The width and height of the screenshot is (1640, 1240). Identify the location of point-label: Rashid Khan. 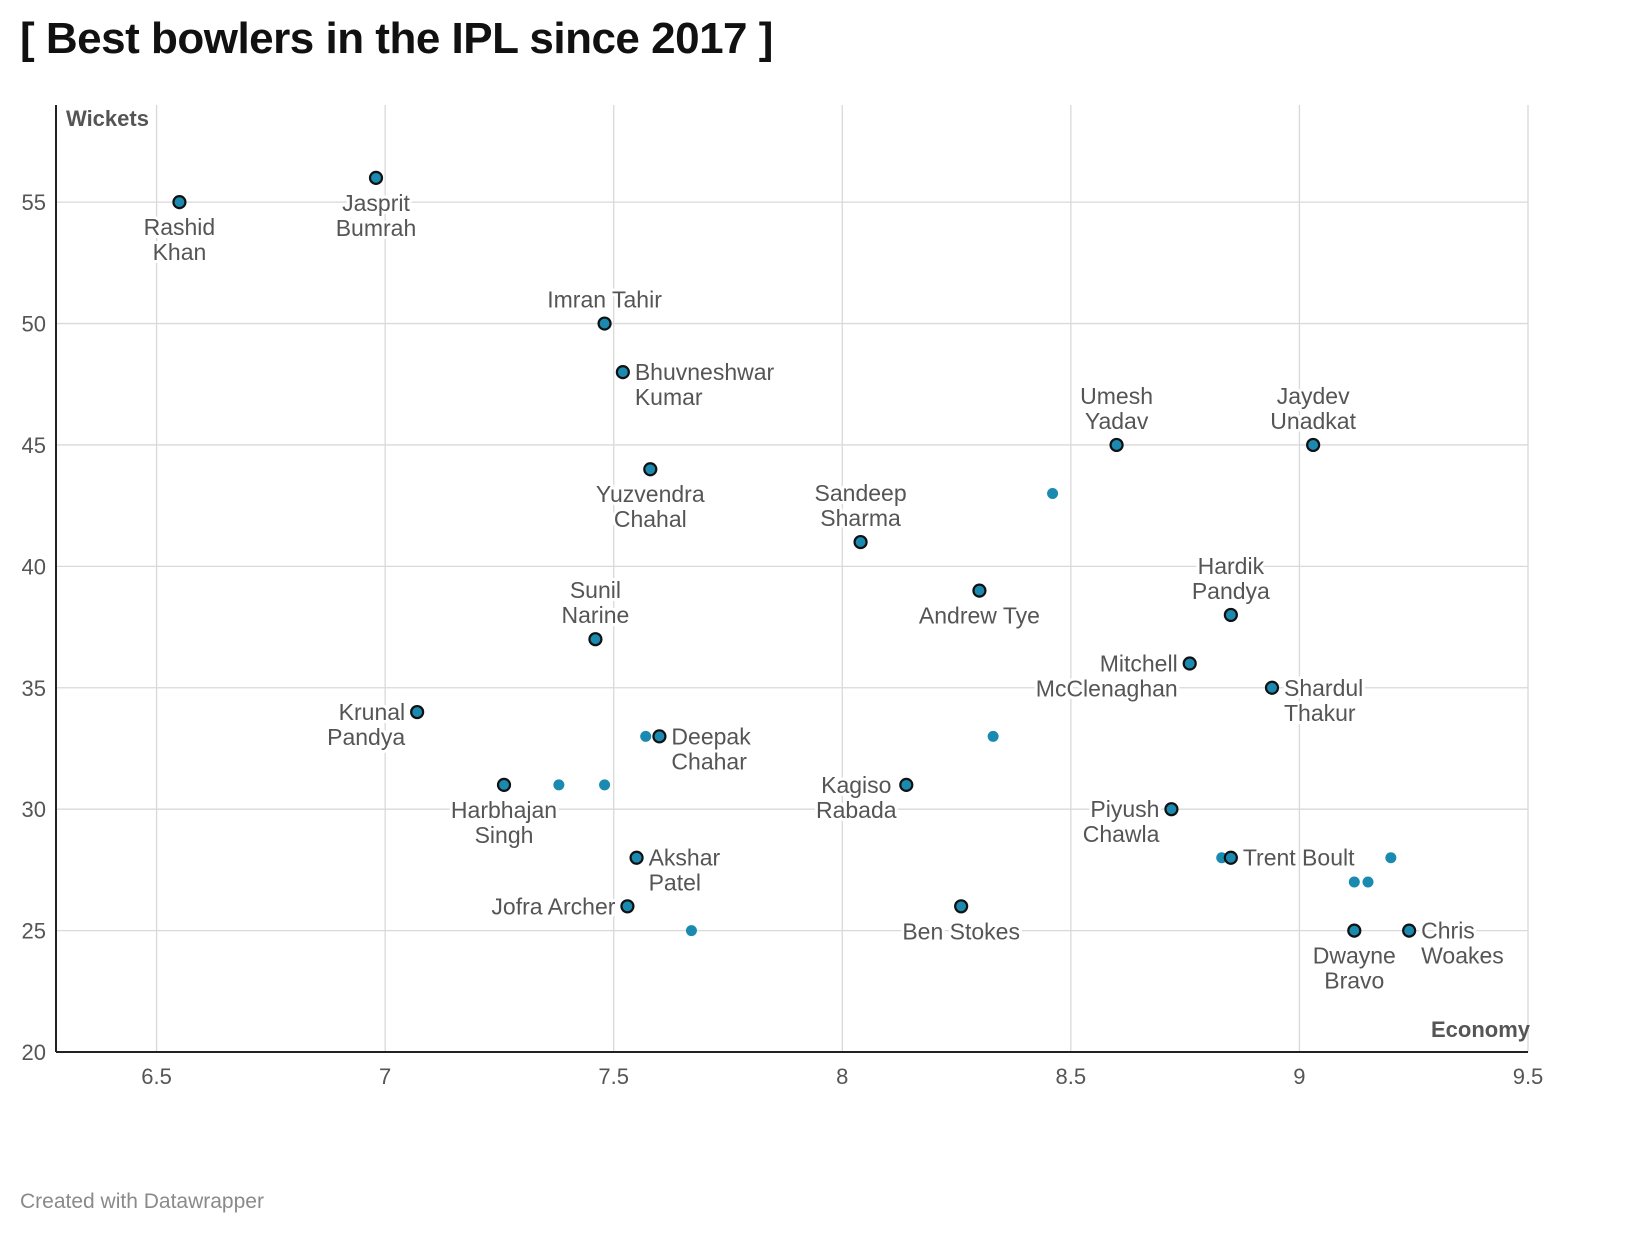
(180, 239).